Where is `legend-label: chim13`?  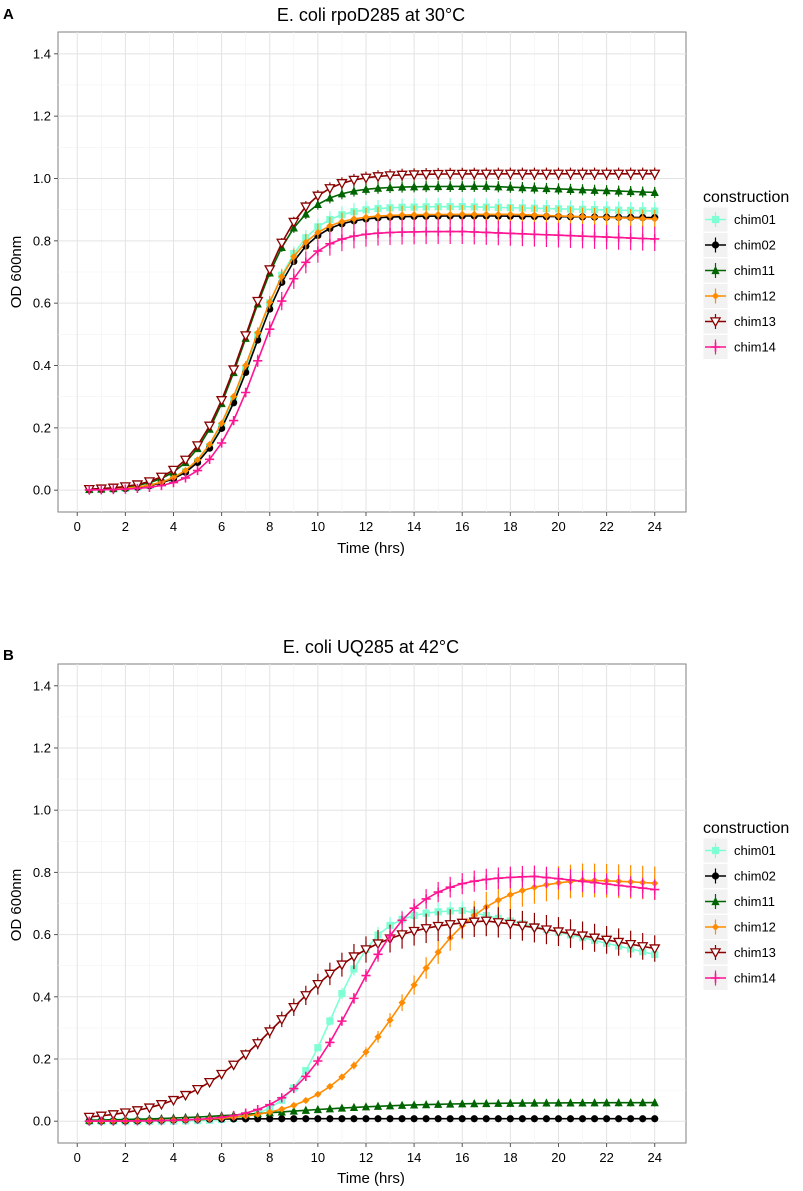
legend-label: chim13 is located at coordinates (755, 952).